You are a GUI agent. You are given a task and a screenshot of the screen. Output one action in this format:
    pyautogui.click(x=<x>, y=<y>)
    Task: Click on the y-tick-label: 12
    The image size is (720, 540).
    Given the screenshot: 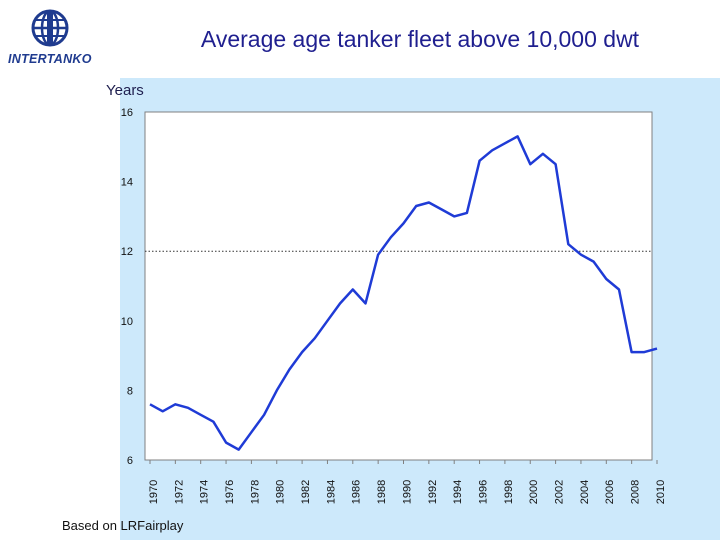 What is the action you would take?
    pyautogui.click(x=127, y=252)
    